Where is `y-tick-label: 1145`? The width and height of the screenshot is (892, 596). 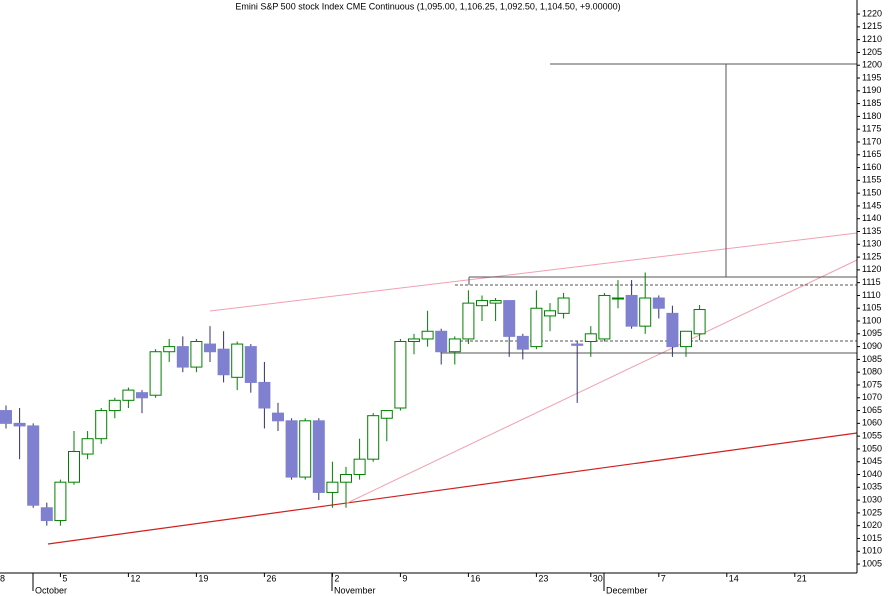 y-tick-label: 1145 is located at coordinates (871, 205).